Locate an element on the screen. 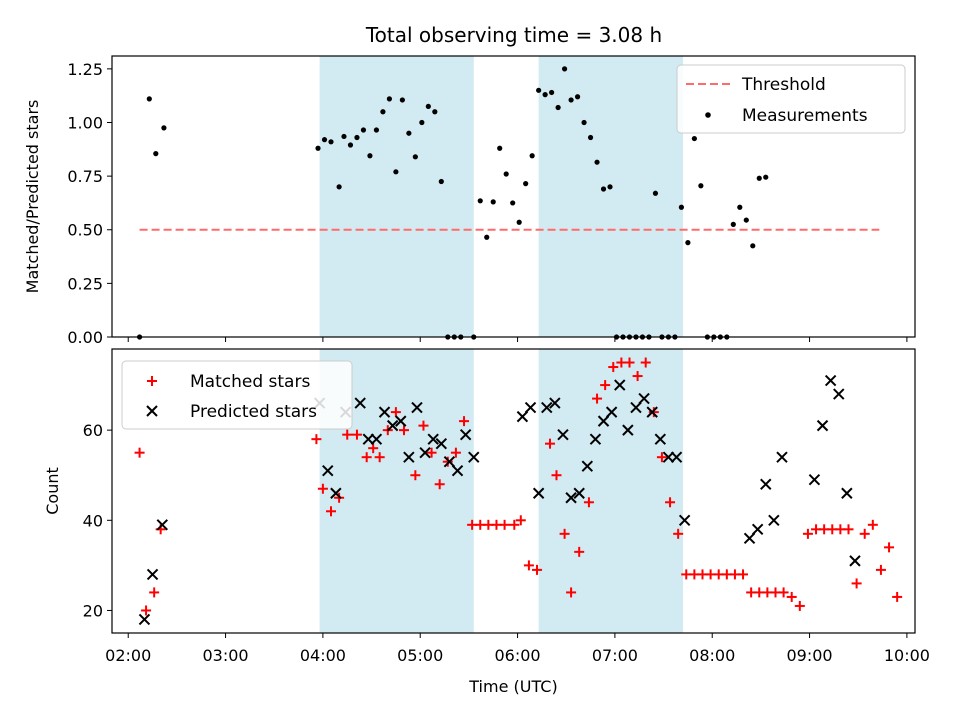 The height and width of the screenshot is (720, 960). chart-title: Total observing time = 3.08 h is located at coordinates (513, 35).